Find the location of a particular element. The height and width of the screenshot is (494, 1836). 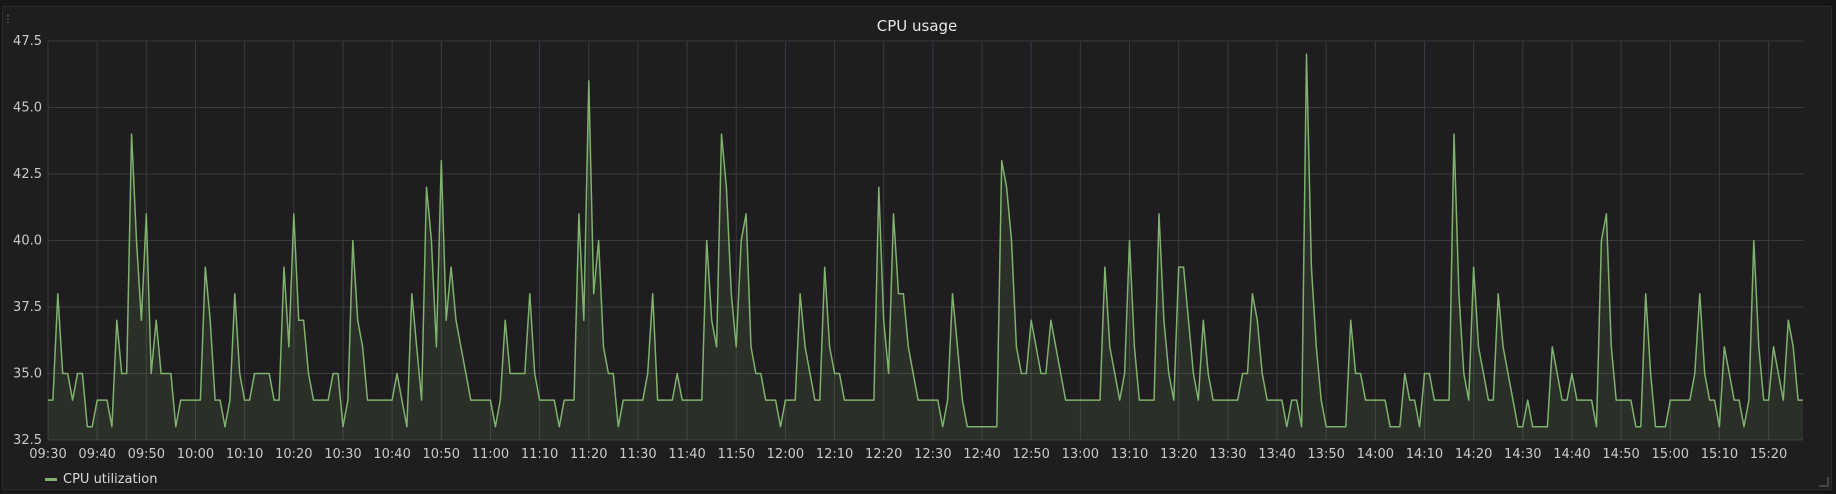

legend: CPU utilization is located at coordinates (101, 479).